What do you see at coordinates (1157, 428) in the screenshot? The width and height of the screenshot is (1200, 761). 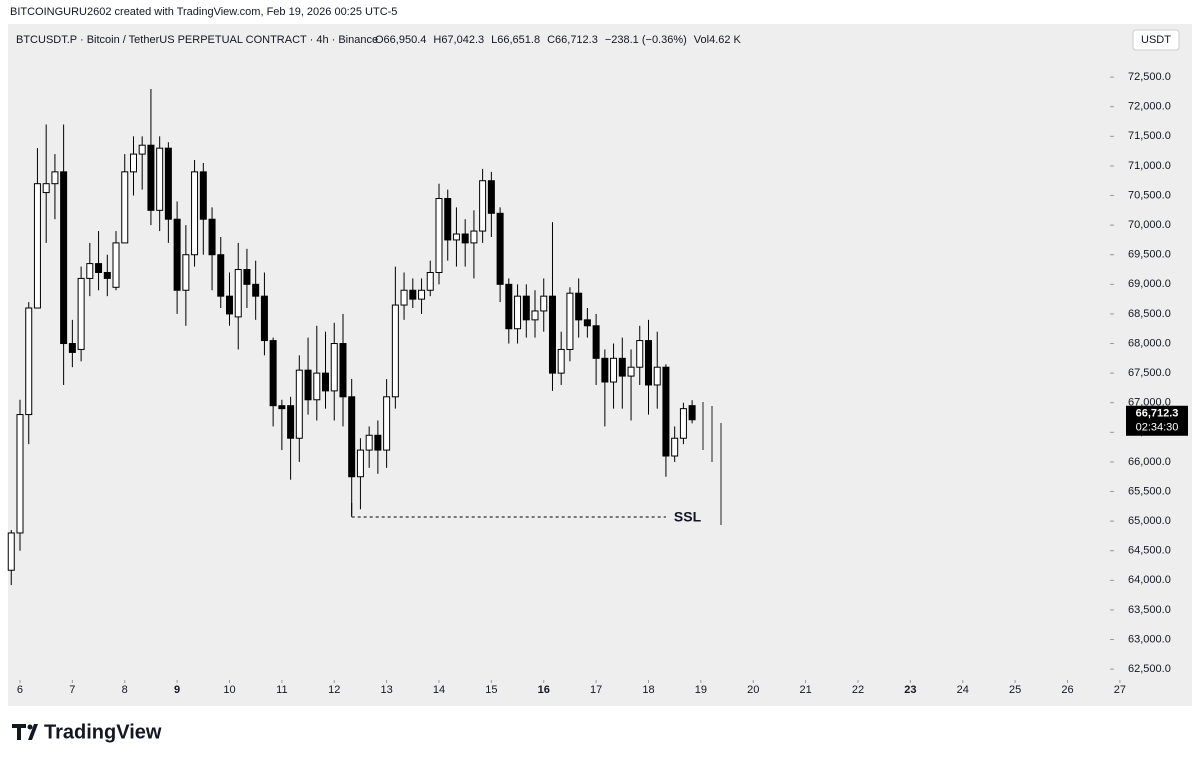 I see `countdown: 02:34:30` at bounding box center [1157, 428].